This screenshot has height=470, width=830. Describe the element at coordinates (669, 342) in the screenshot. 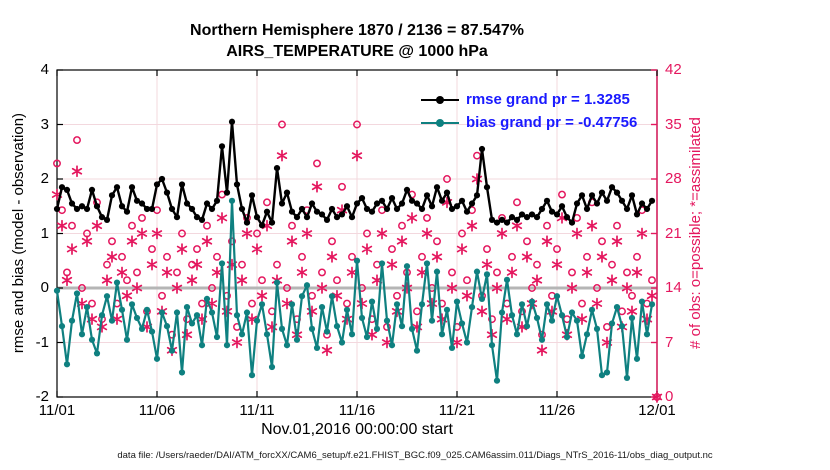

I see `tick-label: 7` at that location.